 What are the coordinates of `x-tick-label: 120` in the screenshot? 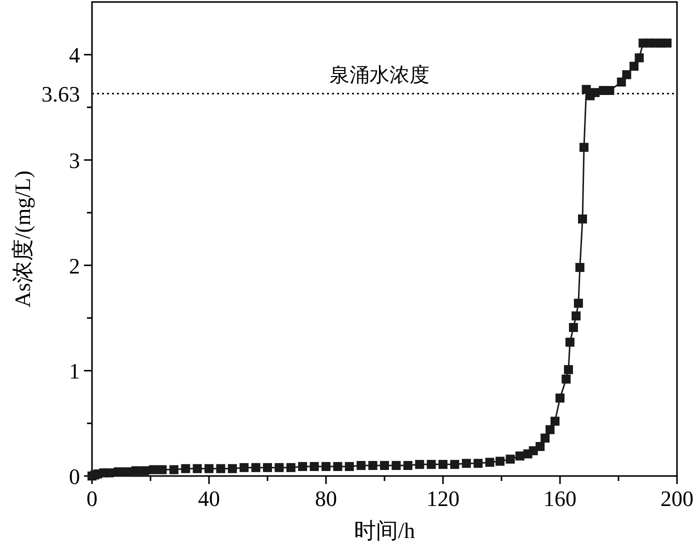 It's located at (443, 498).